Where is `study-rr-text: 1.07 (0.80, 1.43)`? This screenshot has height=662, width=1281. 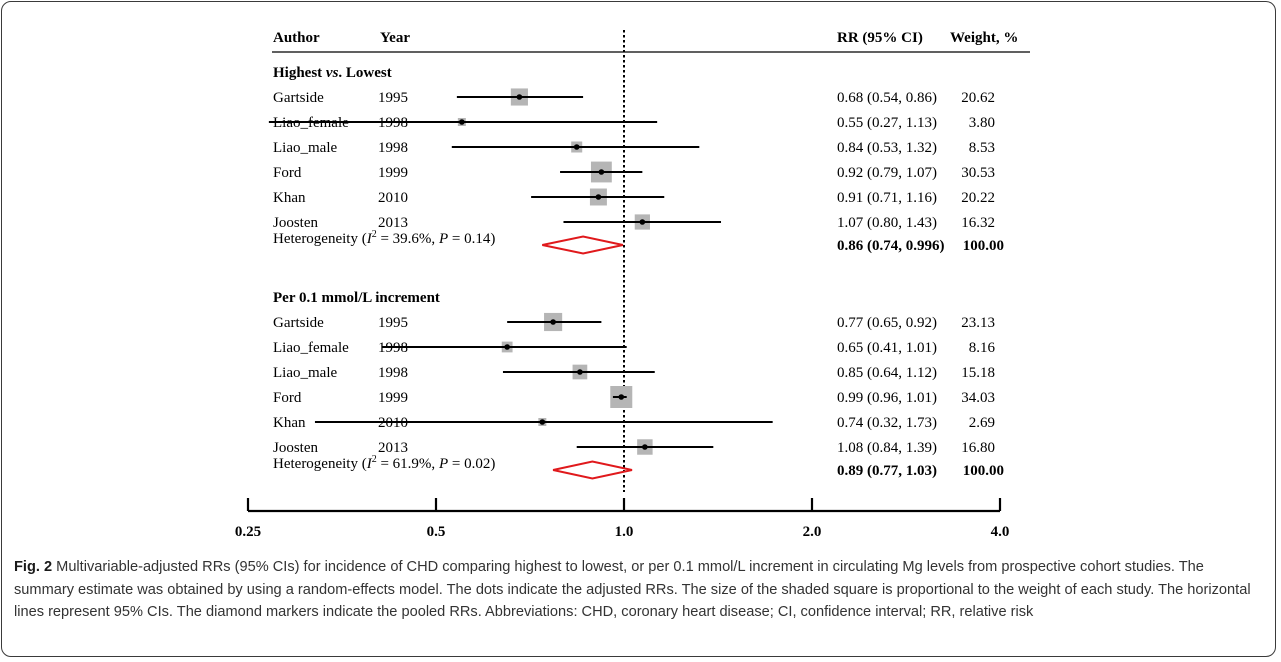 study-rr-text: 1.07 (0.80, 1.43) is located at coordinates (887, 223).